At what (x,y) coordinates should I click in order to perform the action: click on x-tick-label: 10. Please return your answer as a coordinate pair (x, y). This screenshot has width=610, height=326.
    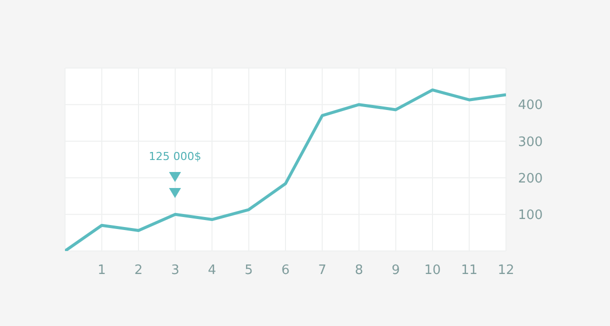
    Looking at the image, I should click on (432, 270).